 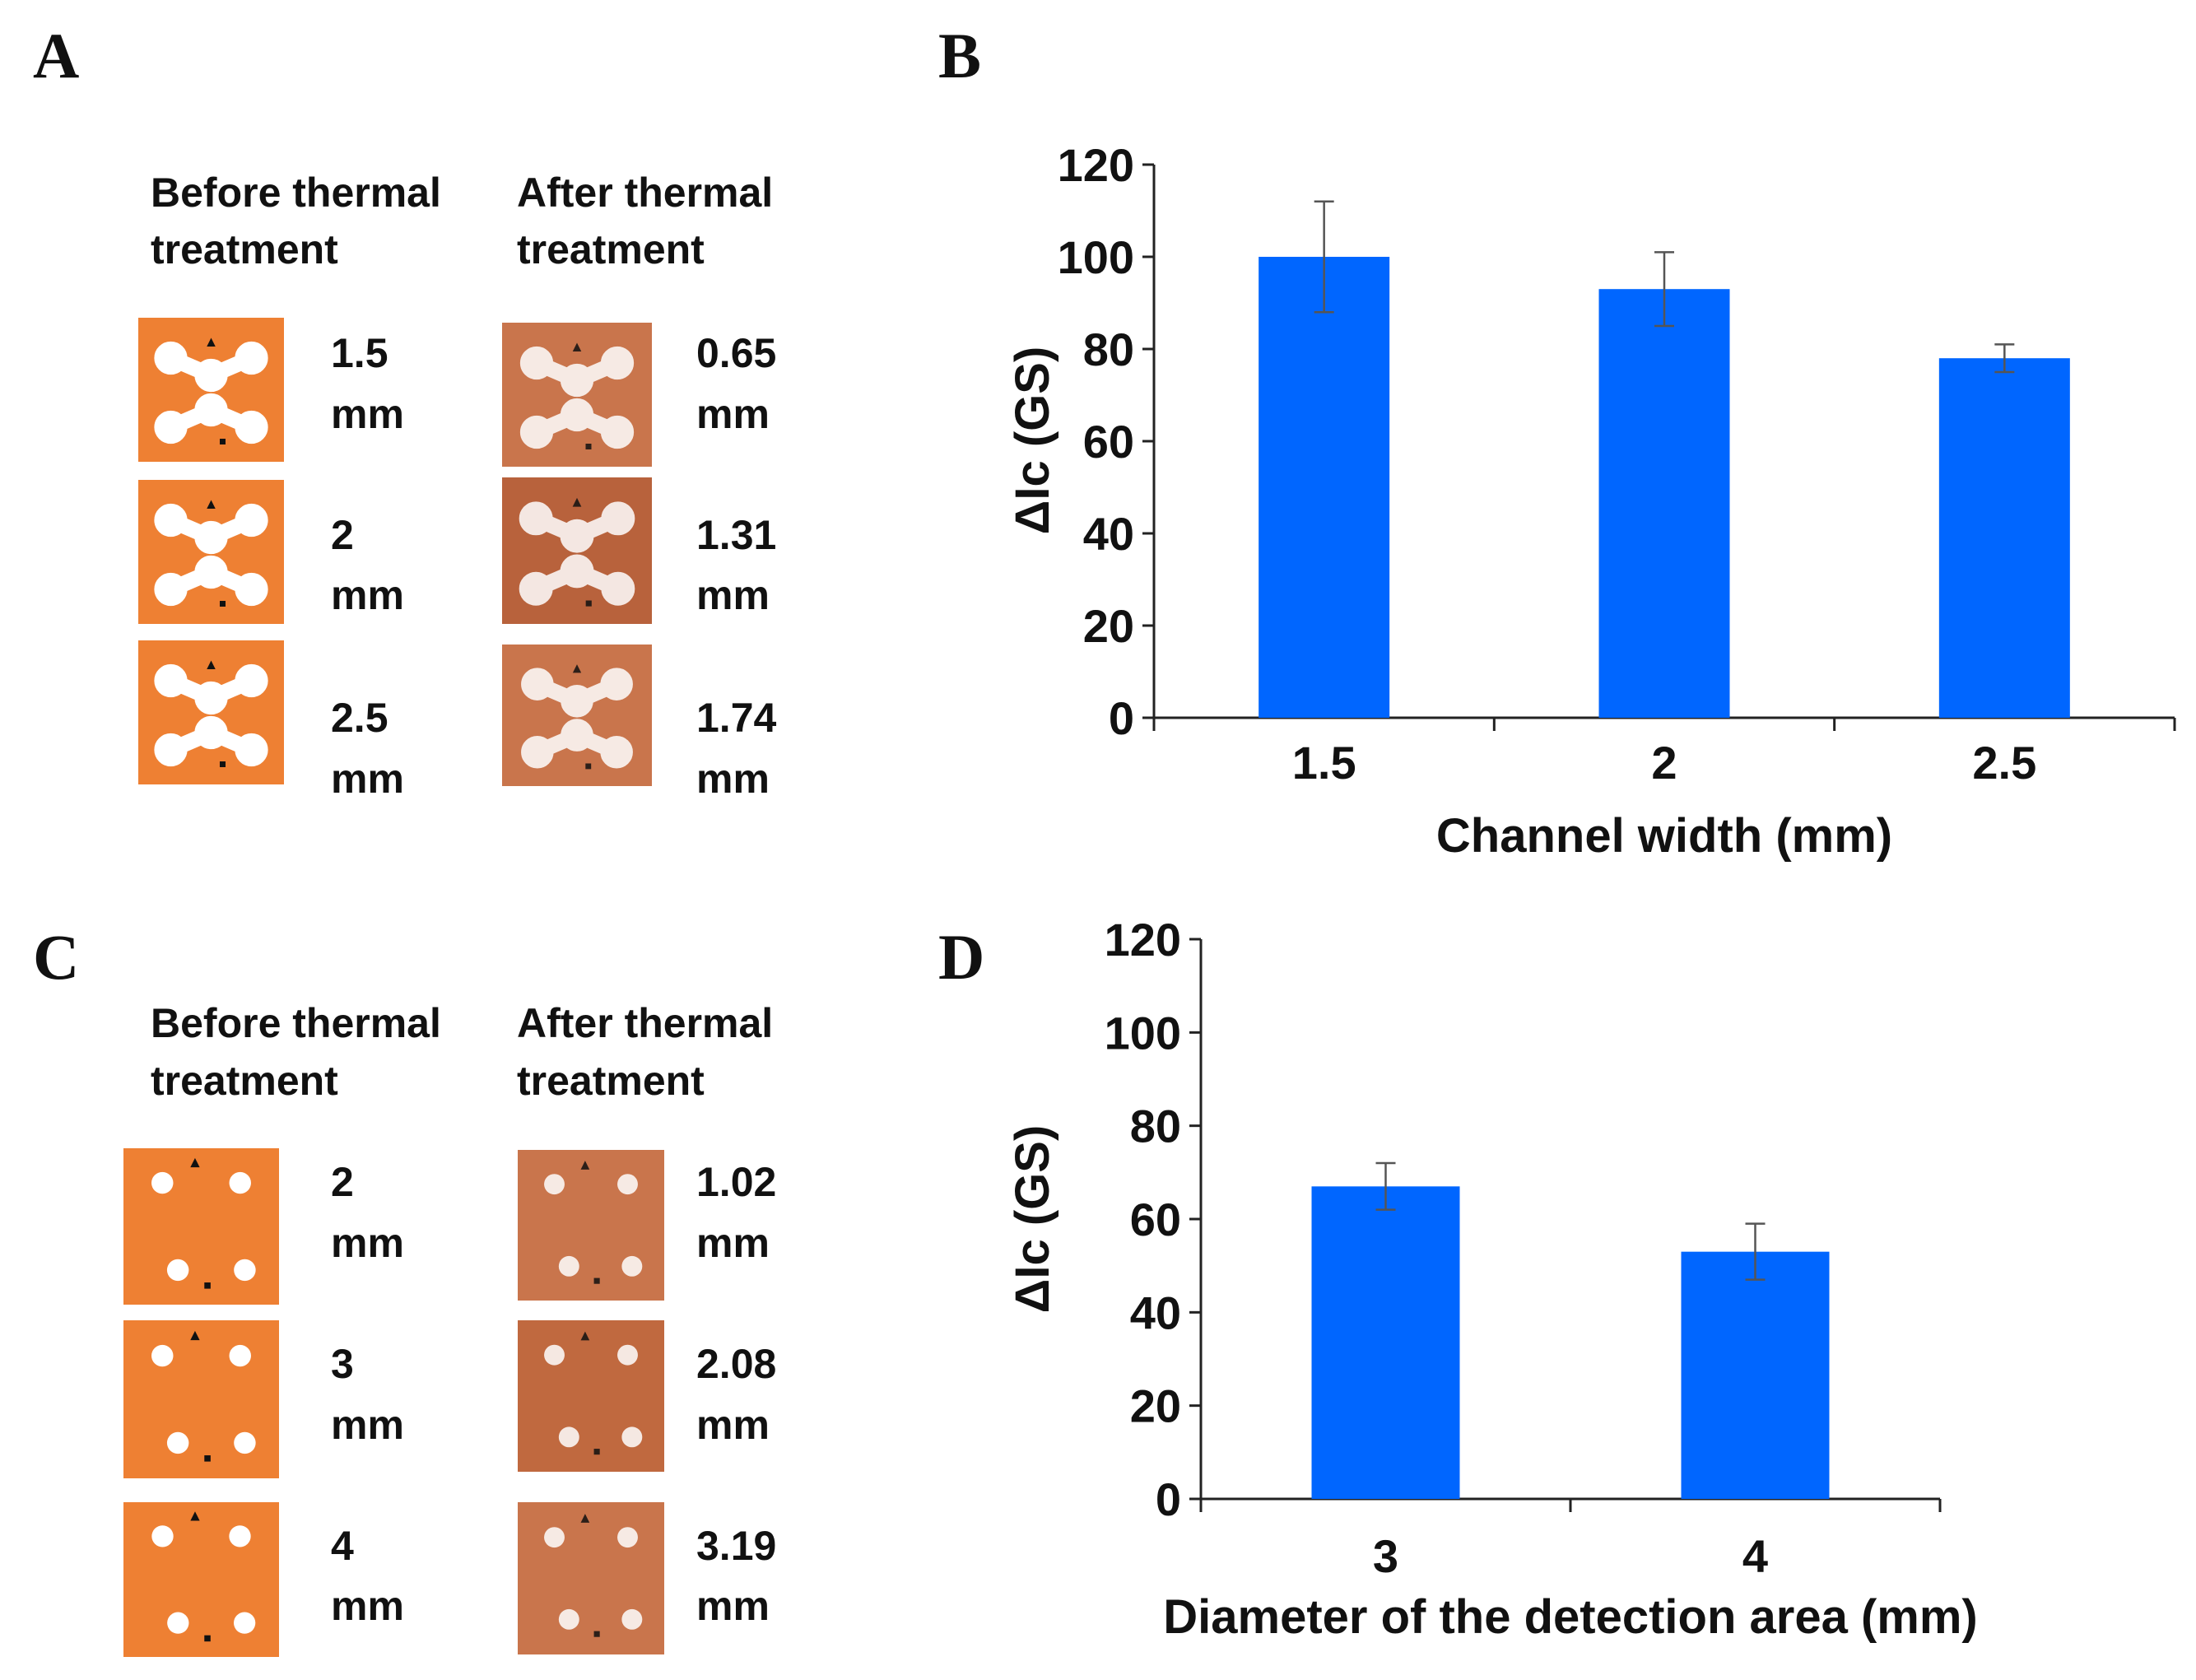 What do you see at coordinates (359, 718) in the screenshot?
I see `size-label: 2.5` at bounding box center [359, 718].